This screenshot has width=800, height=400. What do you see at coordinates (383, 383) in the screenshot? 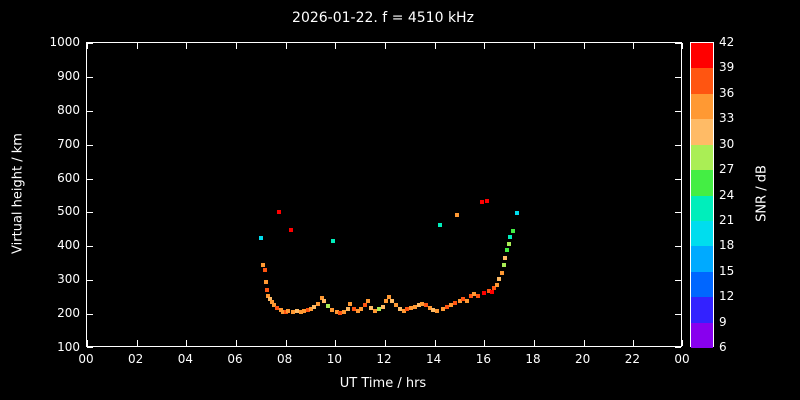
I see `x-axis-label: UT Time / hrs` at bounding box center [383, 383].